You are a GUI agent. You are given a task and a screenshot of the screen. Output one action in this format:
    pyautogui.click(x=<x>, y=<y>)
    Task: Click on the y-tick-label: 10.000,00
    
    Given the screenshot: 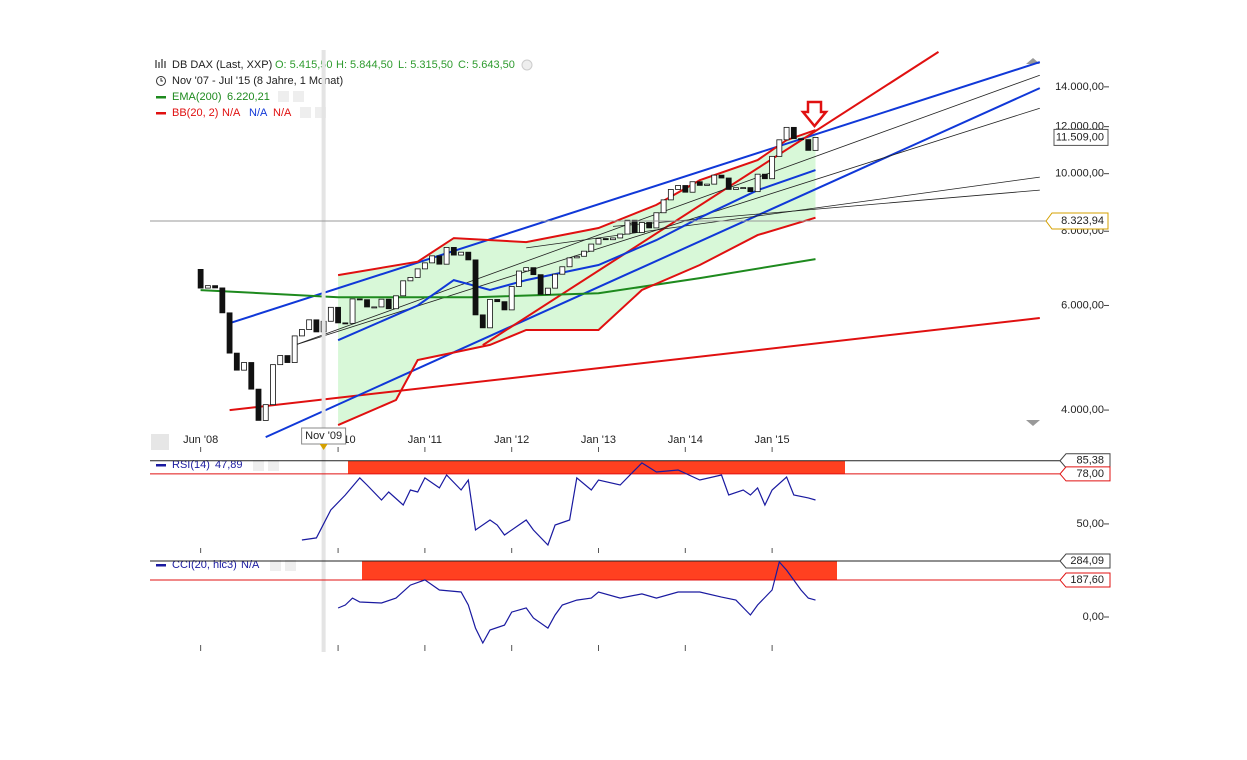 What is the action you would take?
    pyautogui.click(x=1079, y=174)
    